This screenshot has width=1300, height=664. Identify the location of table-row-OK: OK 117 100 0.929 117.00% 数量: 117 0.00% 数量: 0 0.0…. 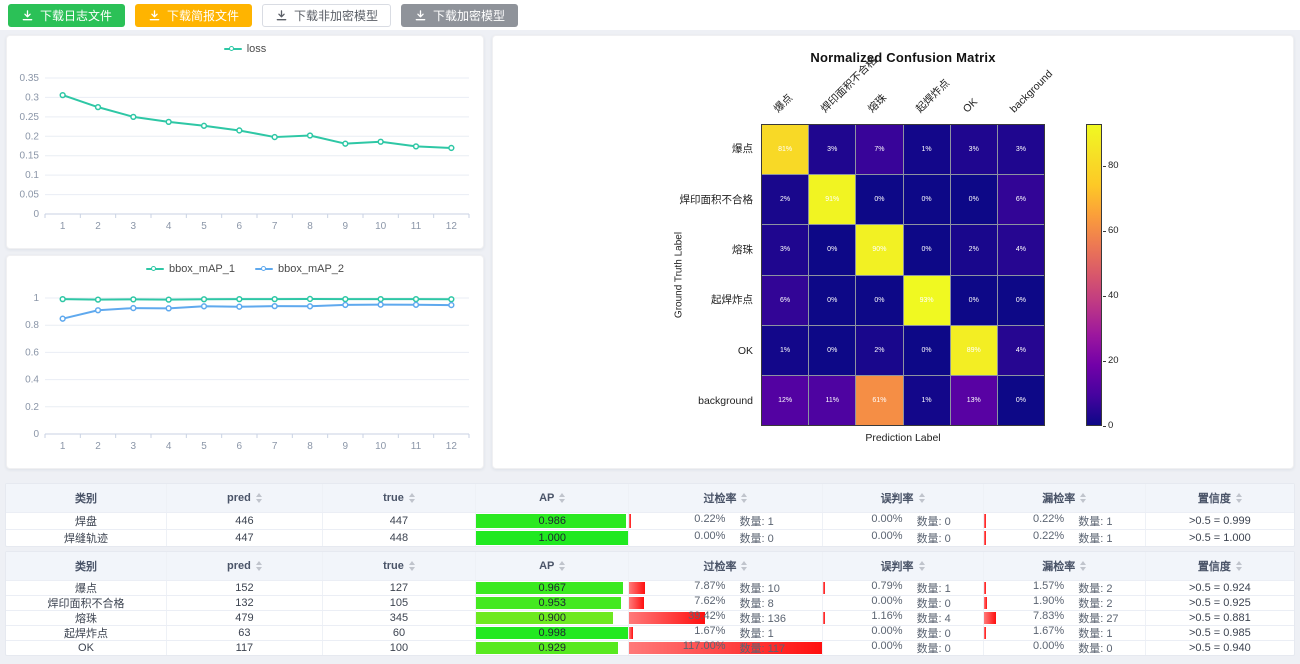
(650, 647).